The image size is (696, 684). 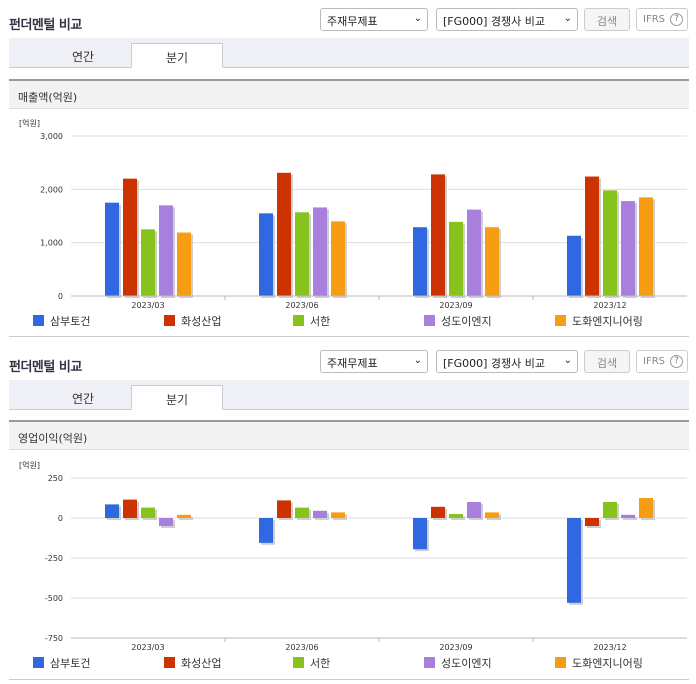 What do you see at coordinates (29, 465) in the screenshot?
I see `unit-label: [억원]` at bounding box center [29, 465].